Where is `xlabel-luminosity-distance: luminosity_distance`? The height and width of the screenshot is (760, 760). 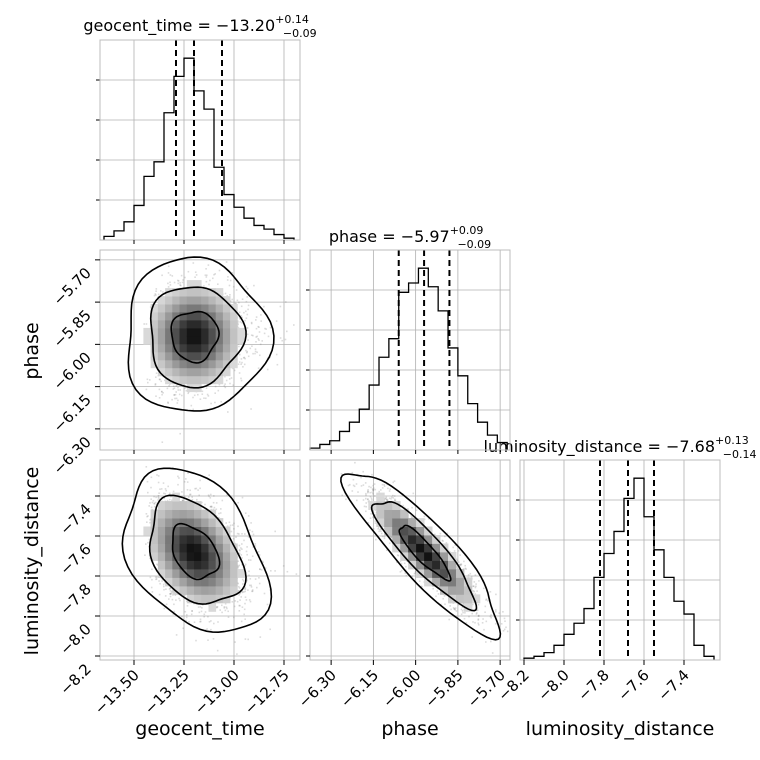 xlabel-luminosity-distance: luminosity_distance is located at coordinates (620, 729).